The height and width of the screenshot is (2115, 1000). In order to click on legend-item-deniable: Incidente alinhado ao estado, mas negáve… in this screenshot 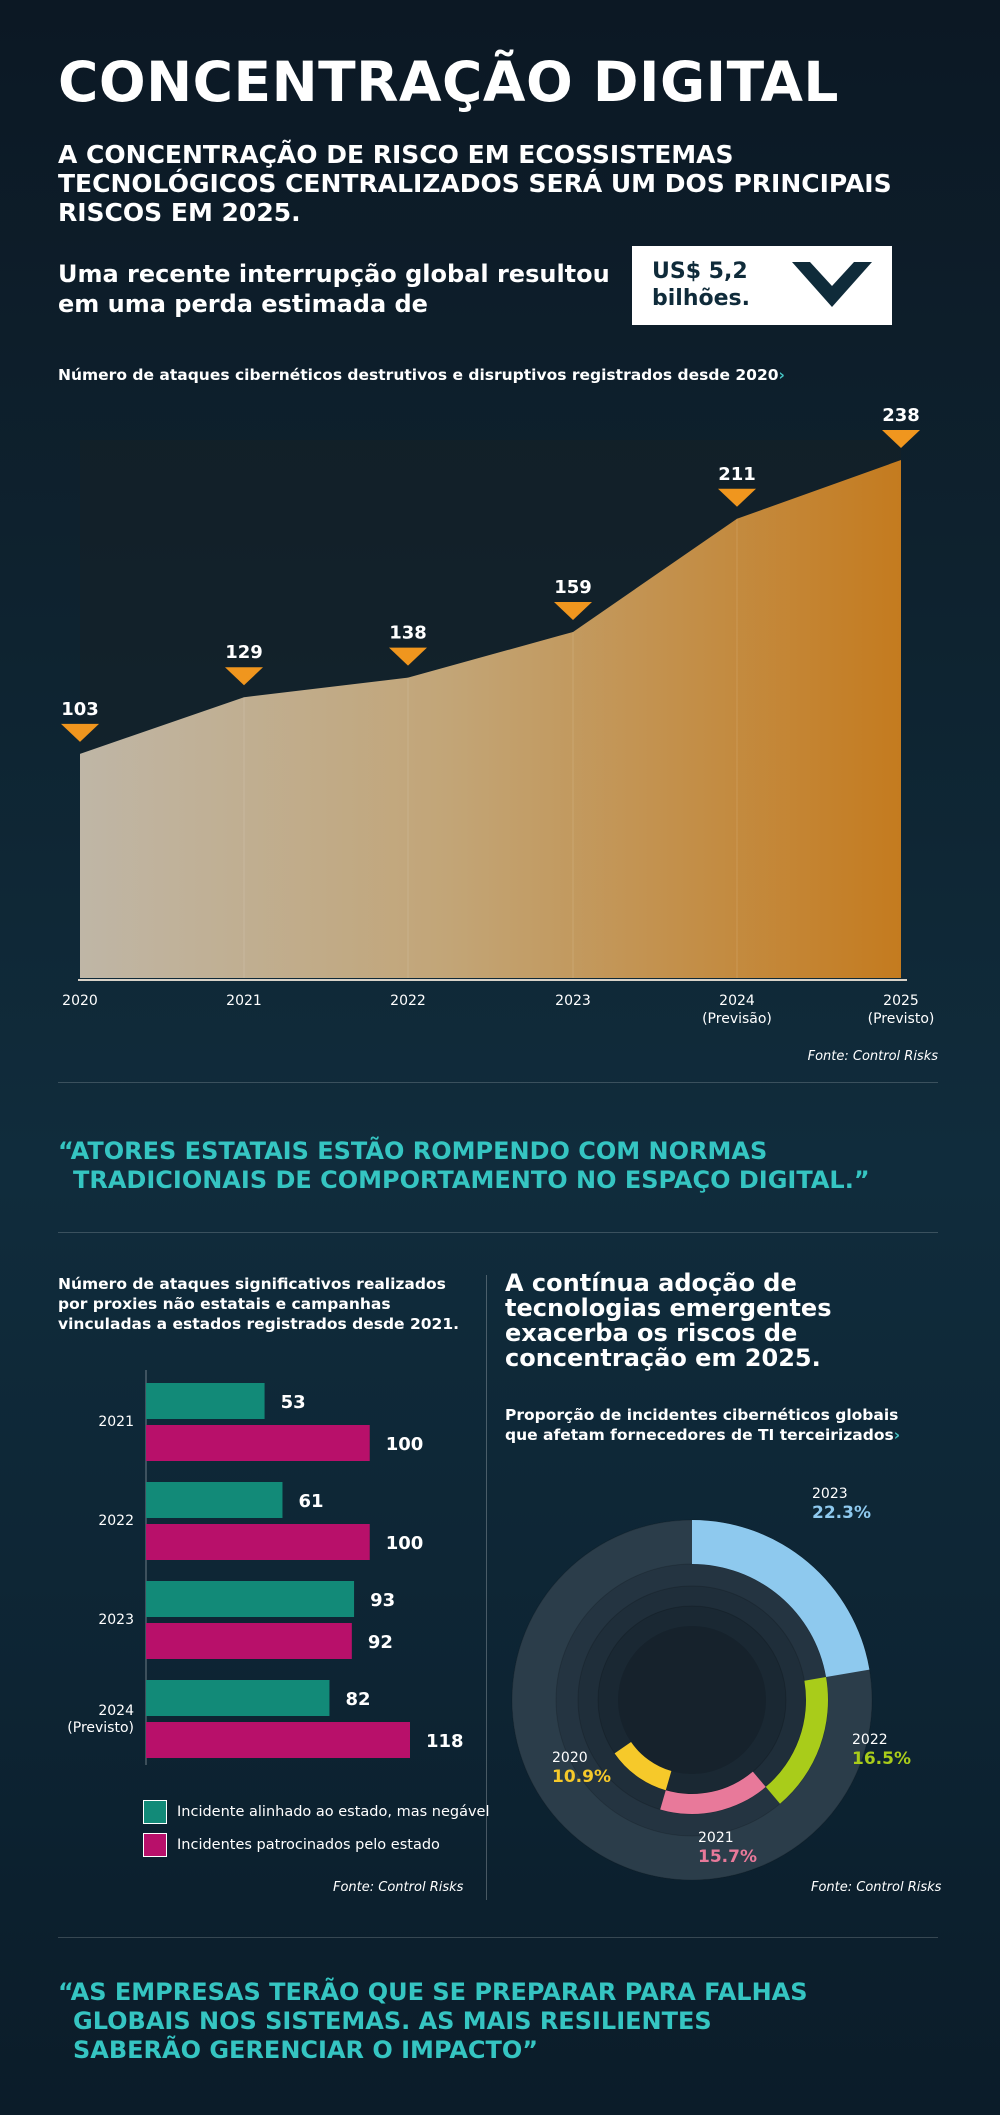, I will do `click(316, 1812)`.